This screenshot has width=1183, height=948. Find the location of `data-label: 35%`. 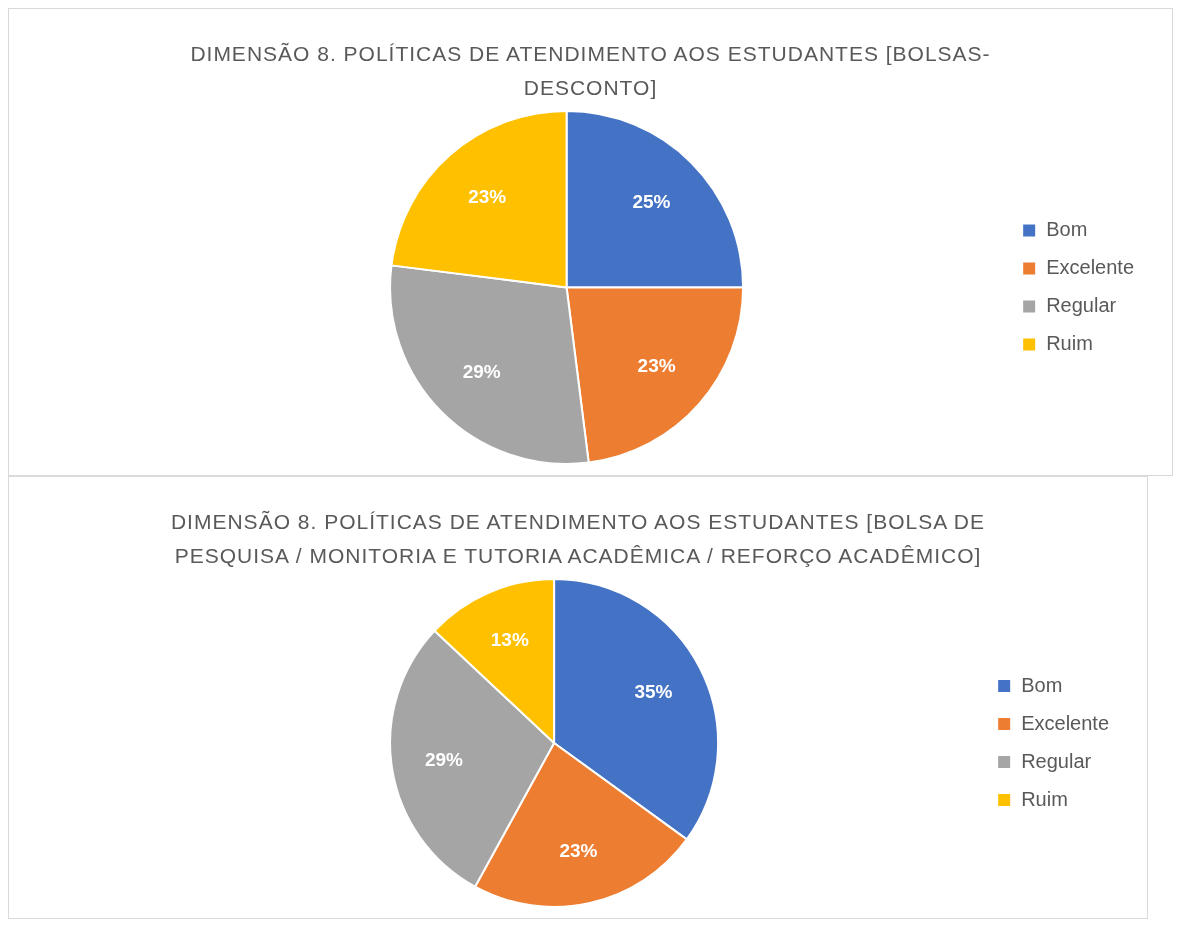

data-label: 35% is located at coordinates (653, 691).